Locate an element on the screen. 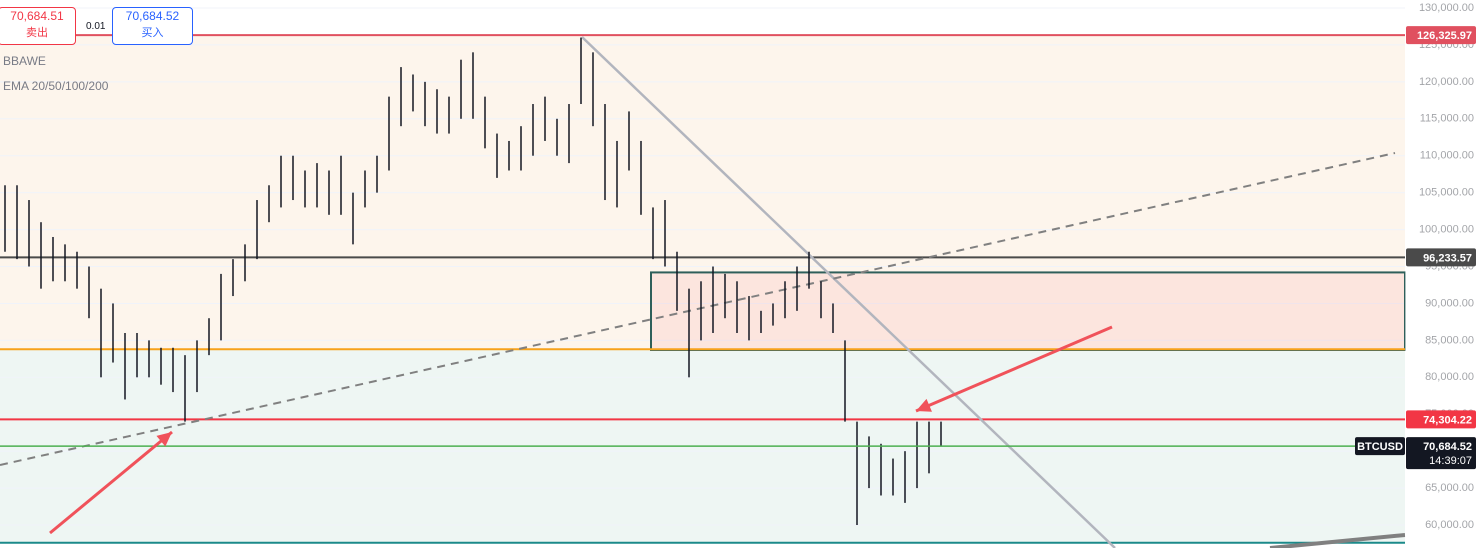 This screenshot has height=548, width=1483. level-label: 126,325.97 is located at coordinates (1444, 36).